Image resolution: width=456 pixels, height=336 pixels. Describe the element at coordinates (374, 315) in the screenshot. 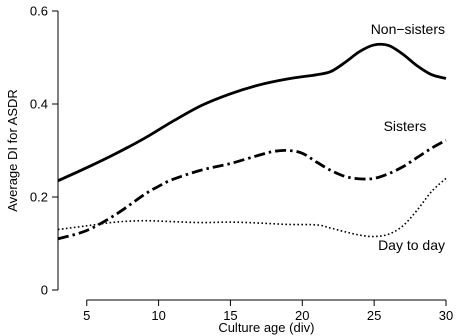

I see `x-tick-label: 25` at that location.